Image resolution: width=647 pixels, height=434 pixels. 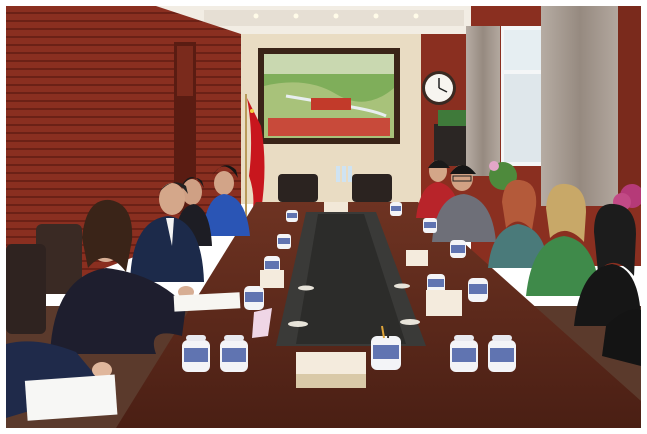 What do you see at coordinates (621, 337) in the screenshot?
I see `person-foreground-right` at bounding box center [621, 337].